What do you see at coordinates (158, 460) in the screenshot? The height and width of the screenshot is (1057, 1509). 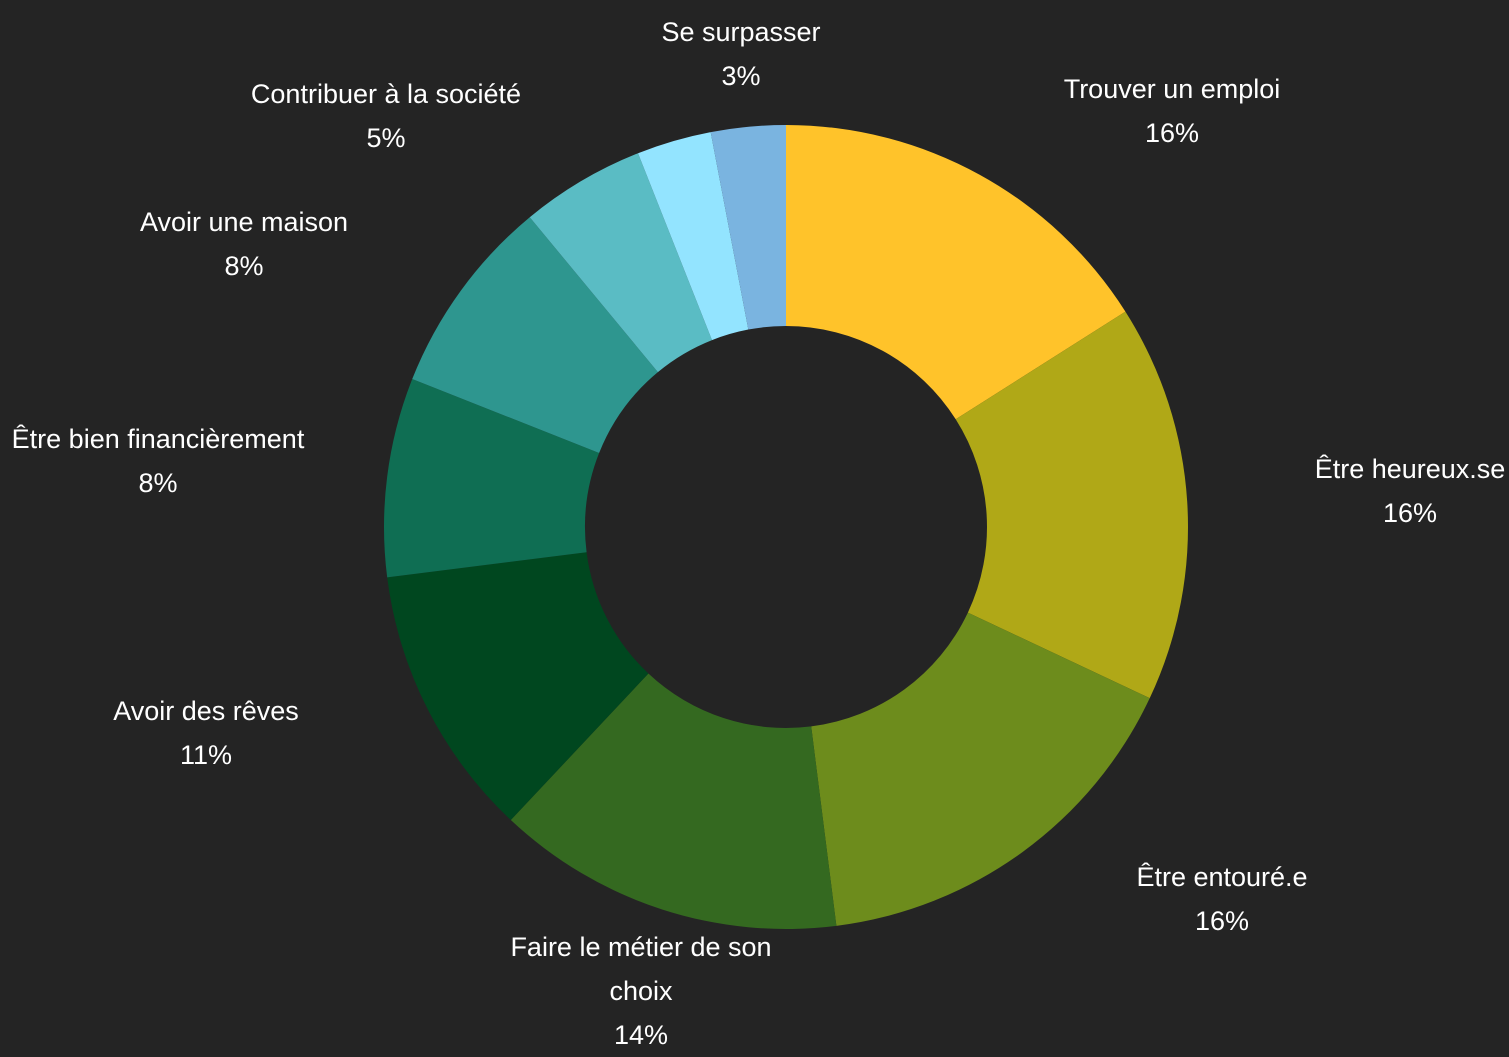 I see `slice-label-etre-bien-financierement: Être bien financièrement 8%` at bounding box center [158, 460].